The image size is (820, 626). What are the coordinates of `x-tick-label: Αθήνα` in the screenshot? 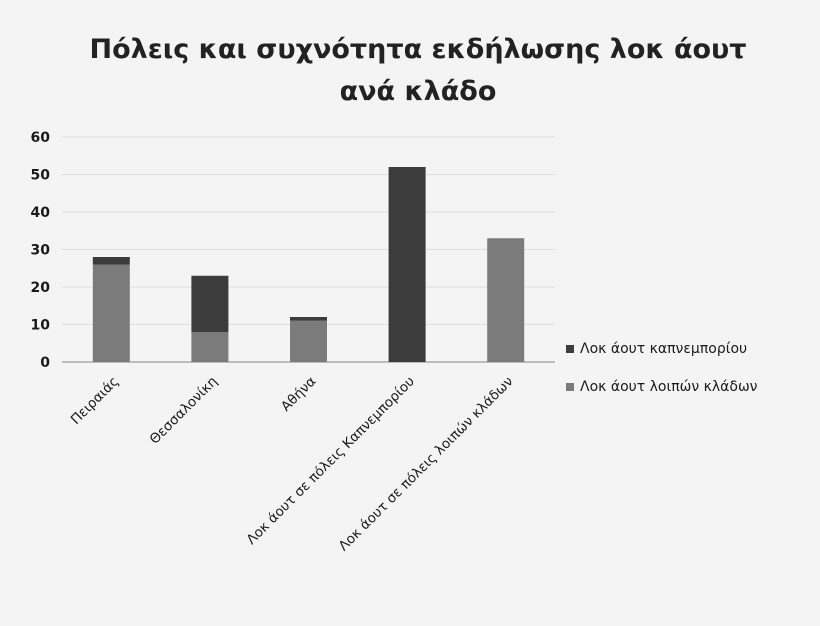 It's located at (298, 393).